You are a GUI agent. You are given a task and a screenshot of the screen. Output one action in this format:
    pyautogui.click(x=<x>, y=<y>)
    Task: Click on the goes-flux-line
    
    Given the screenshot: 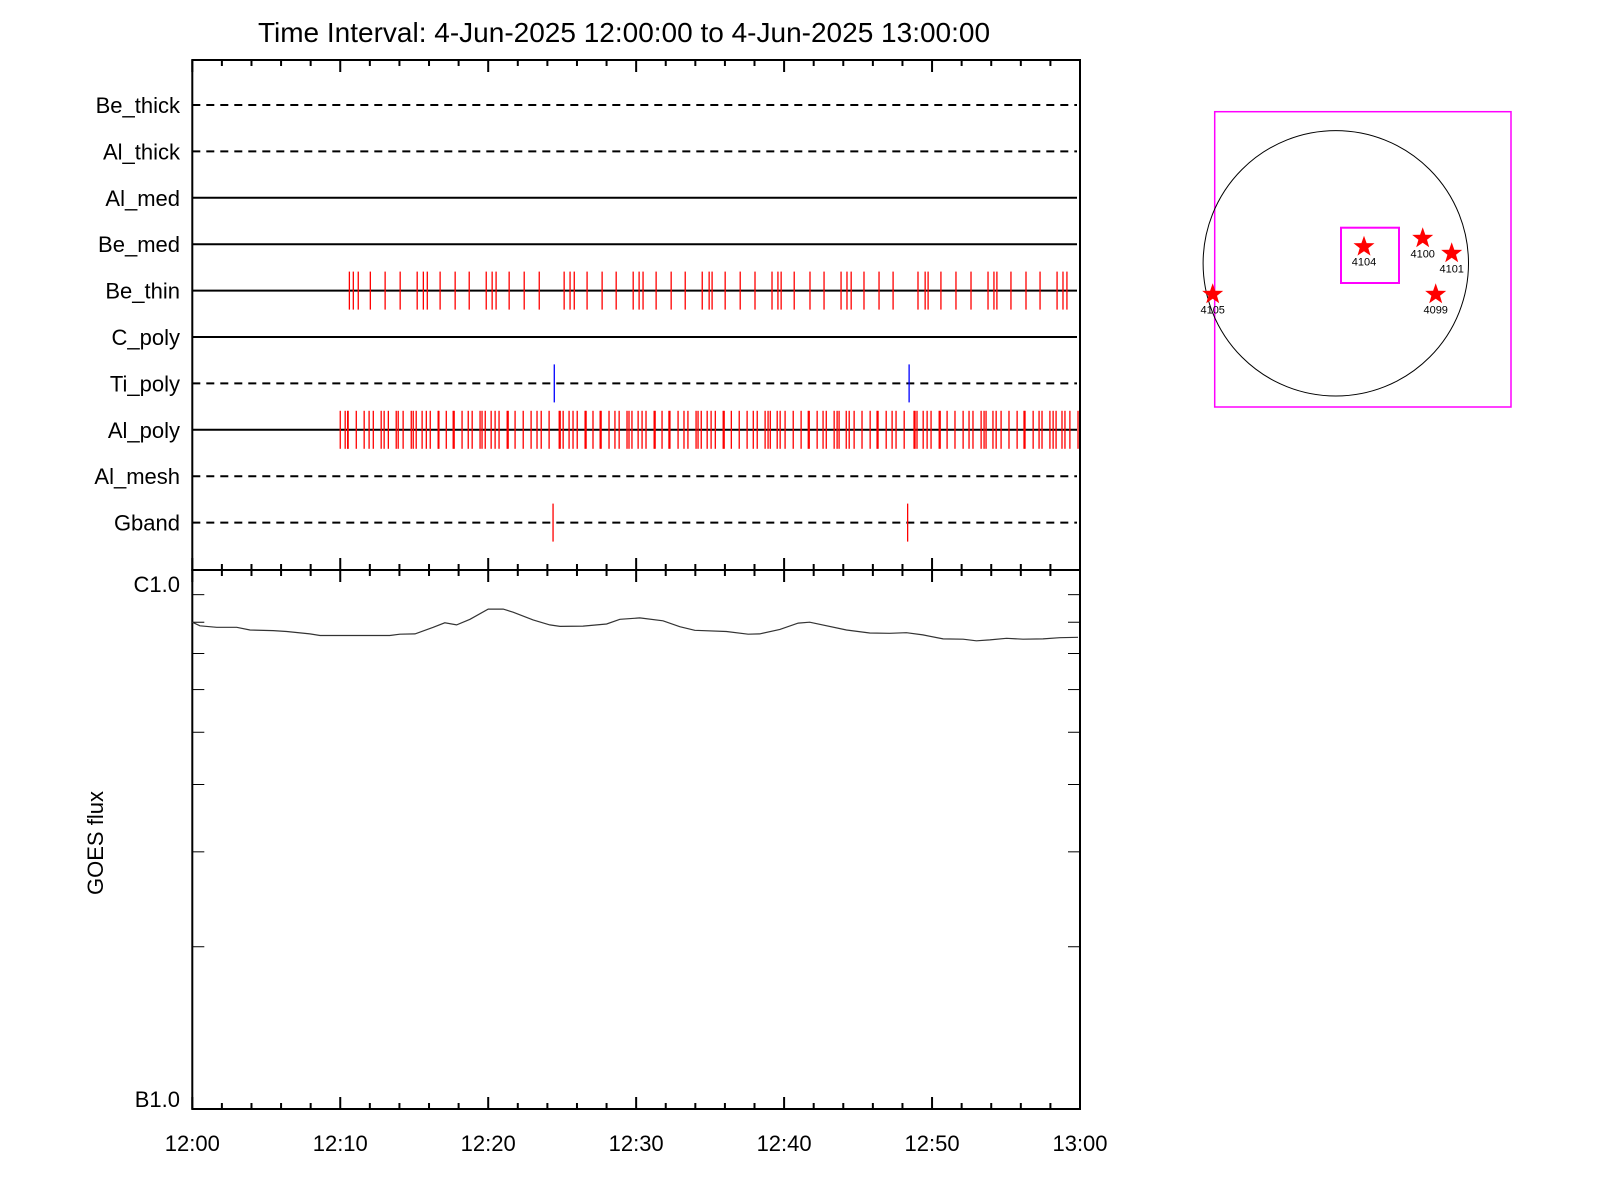 What is the action you would take?
    pyautogui.click(x=635, y=625)
    